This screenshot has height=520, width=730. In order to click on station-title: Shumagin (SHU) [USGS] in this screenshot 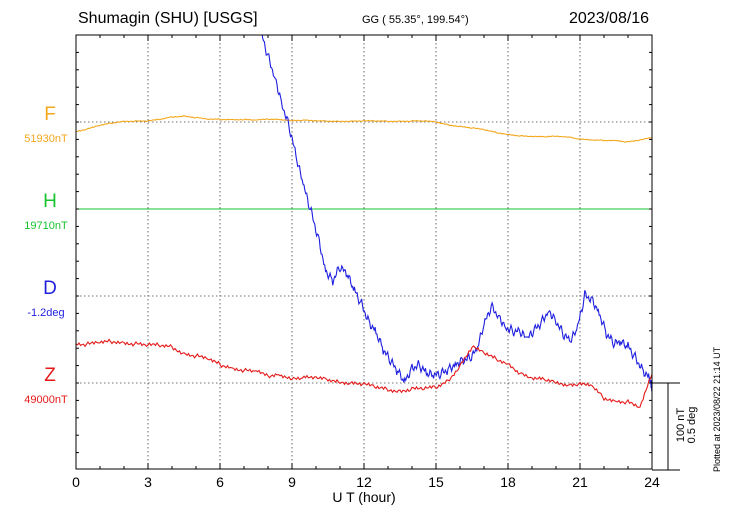, I will do `click(168, 18)`.